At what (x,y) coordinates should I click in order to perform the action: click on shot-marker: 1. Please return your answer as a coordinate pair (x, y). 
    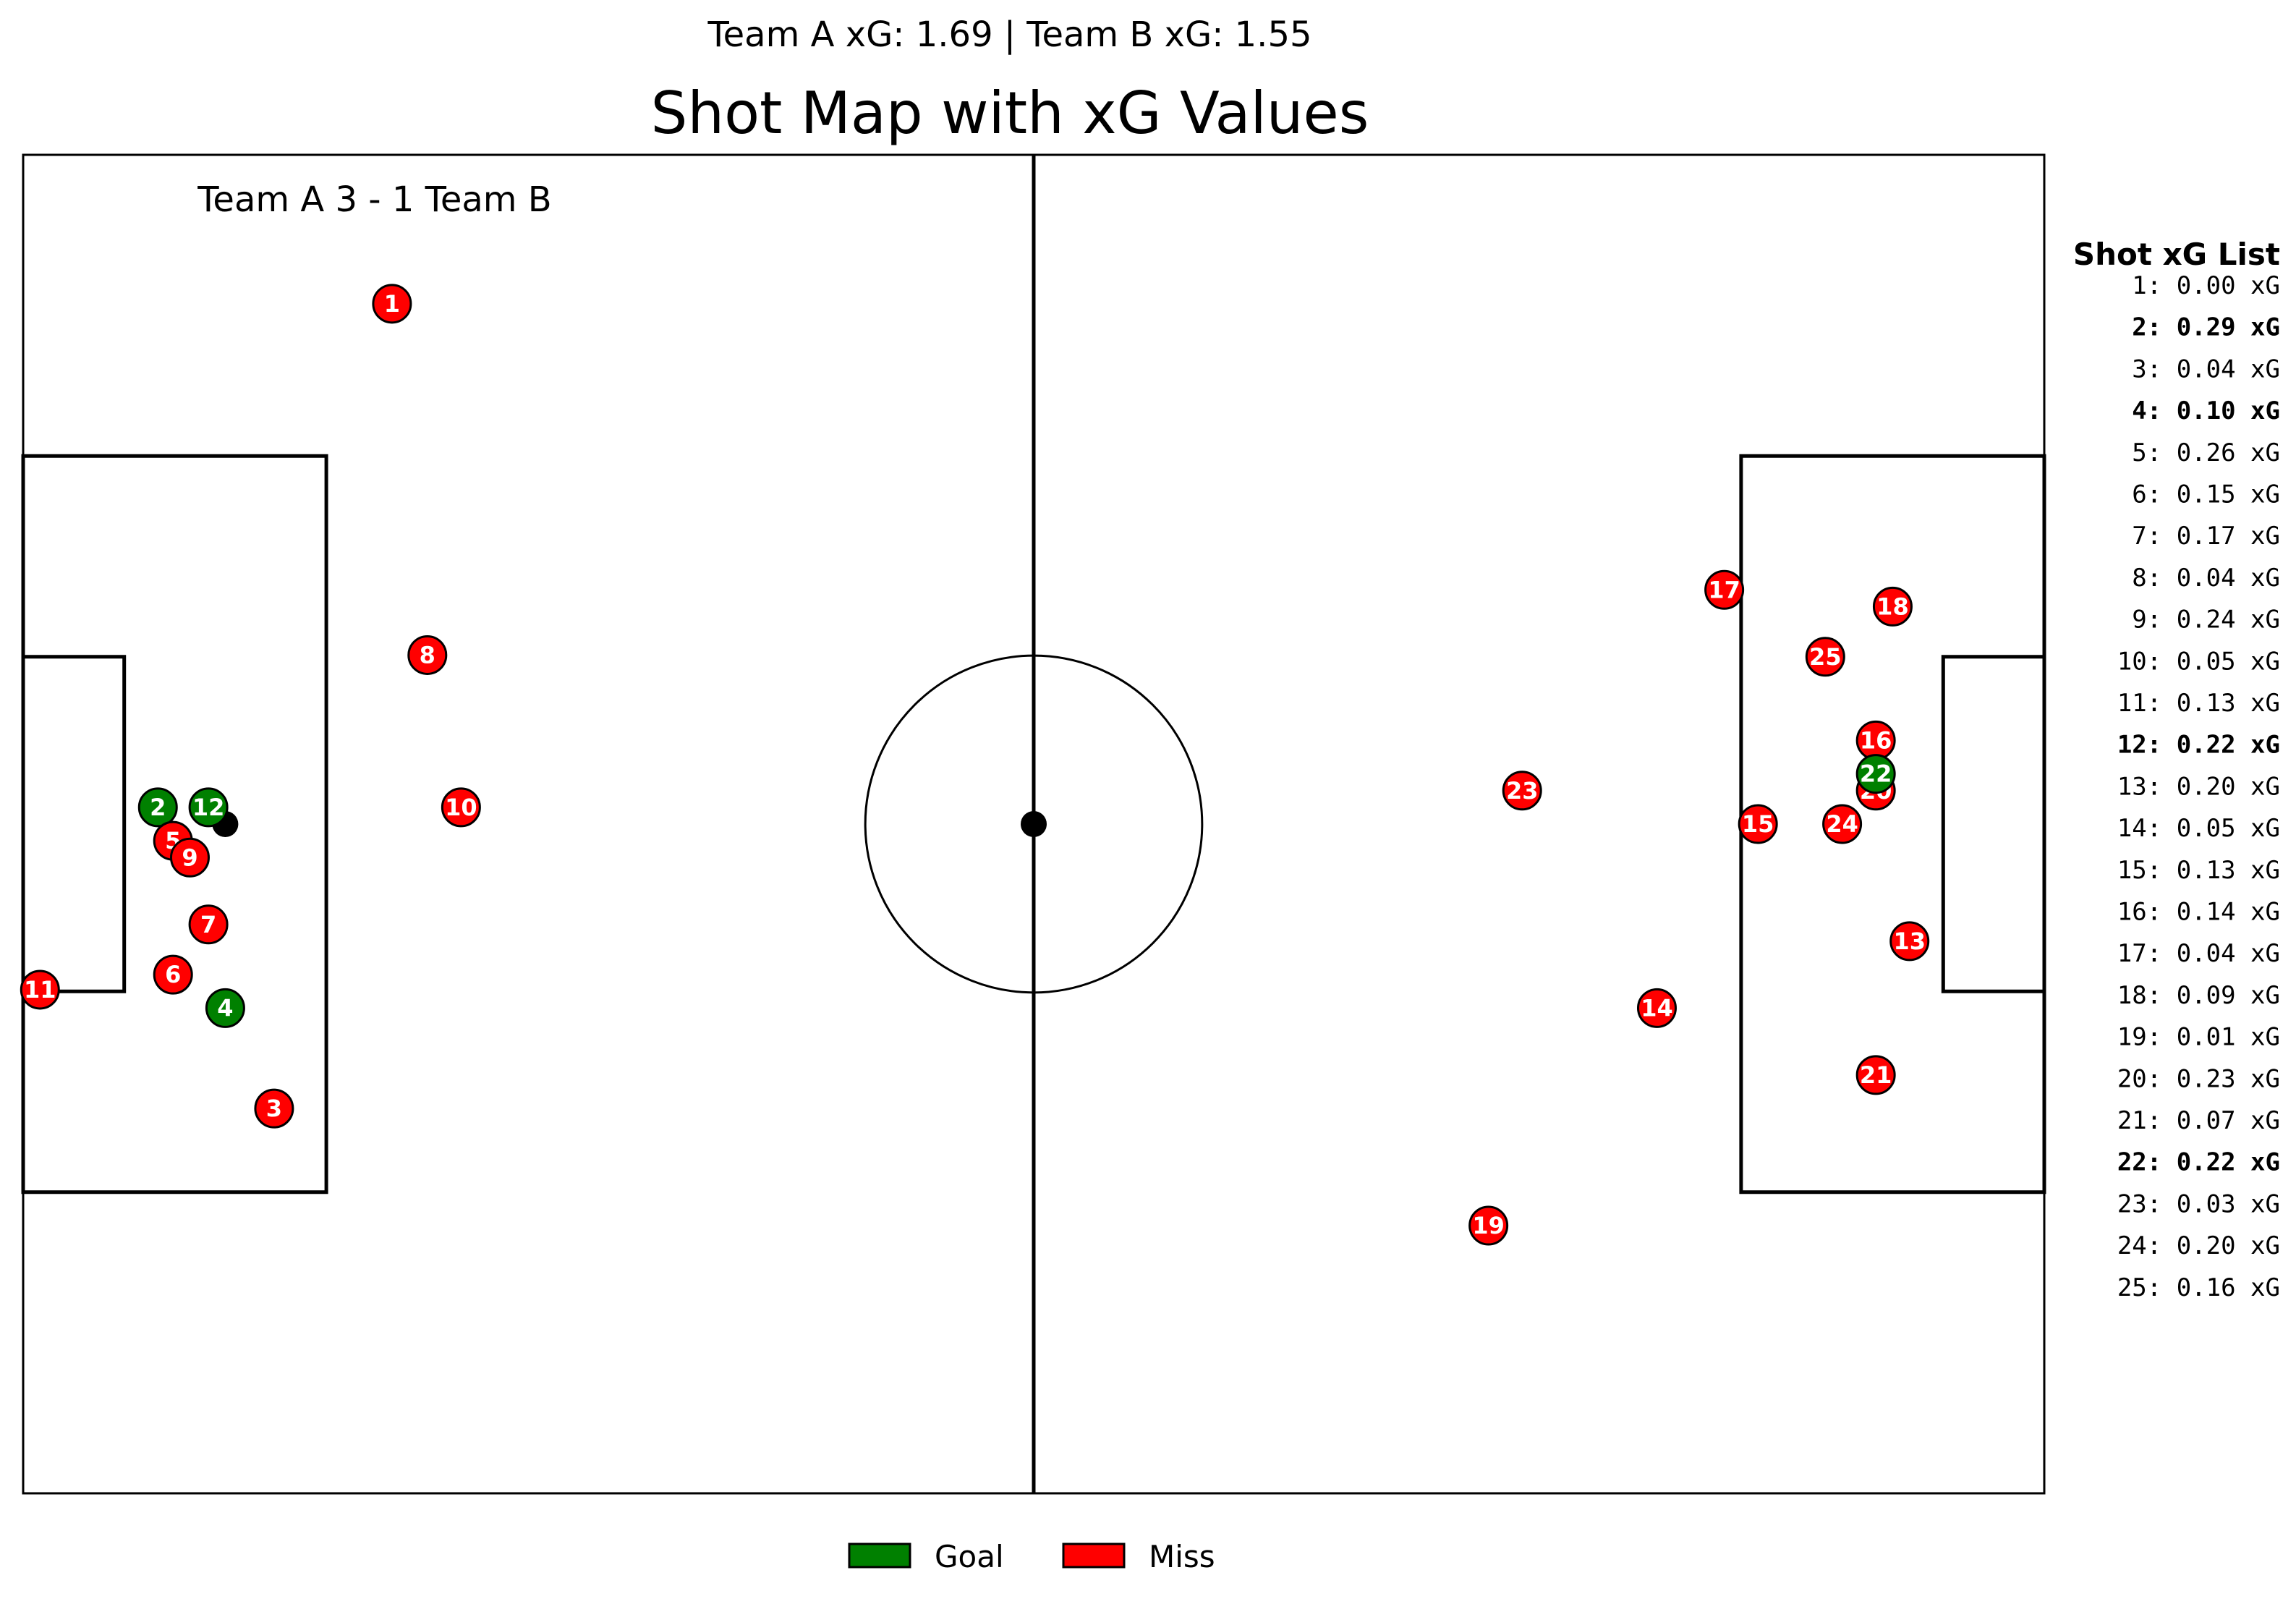
    Looking at the image, I should click on (392, 304).